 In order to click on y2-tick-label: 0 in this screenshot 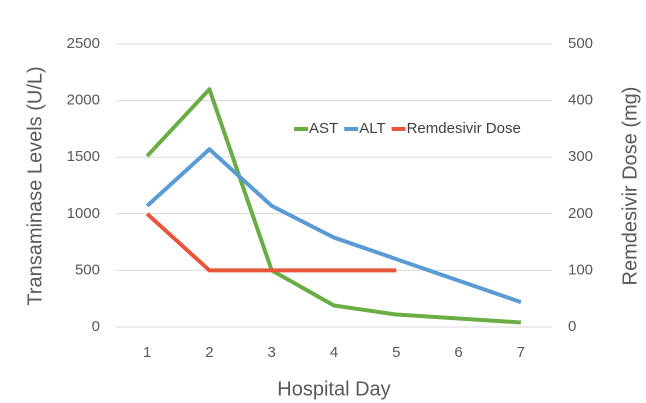, I will do `click(572, 326)`.